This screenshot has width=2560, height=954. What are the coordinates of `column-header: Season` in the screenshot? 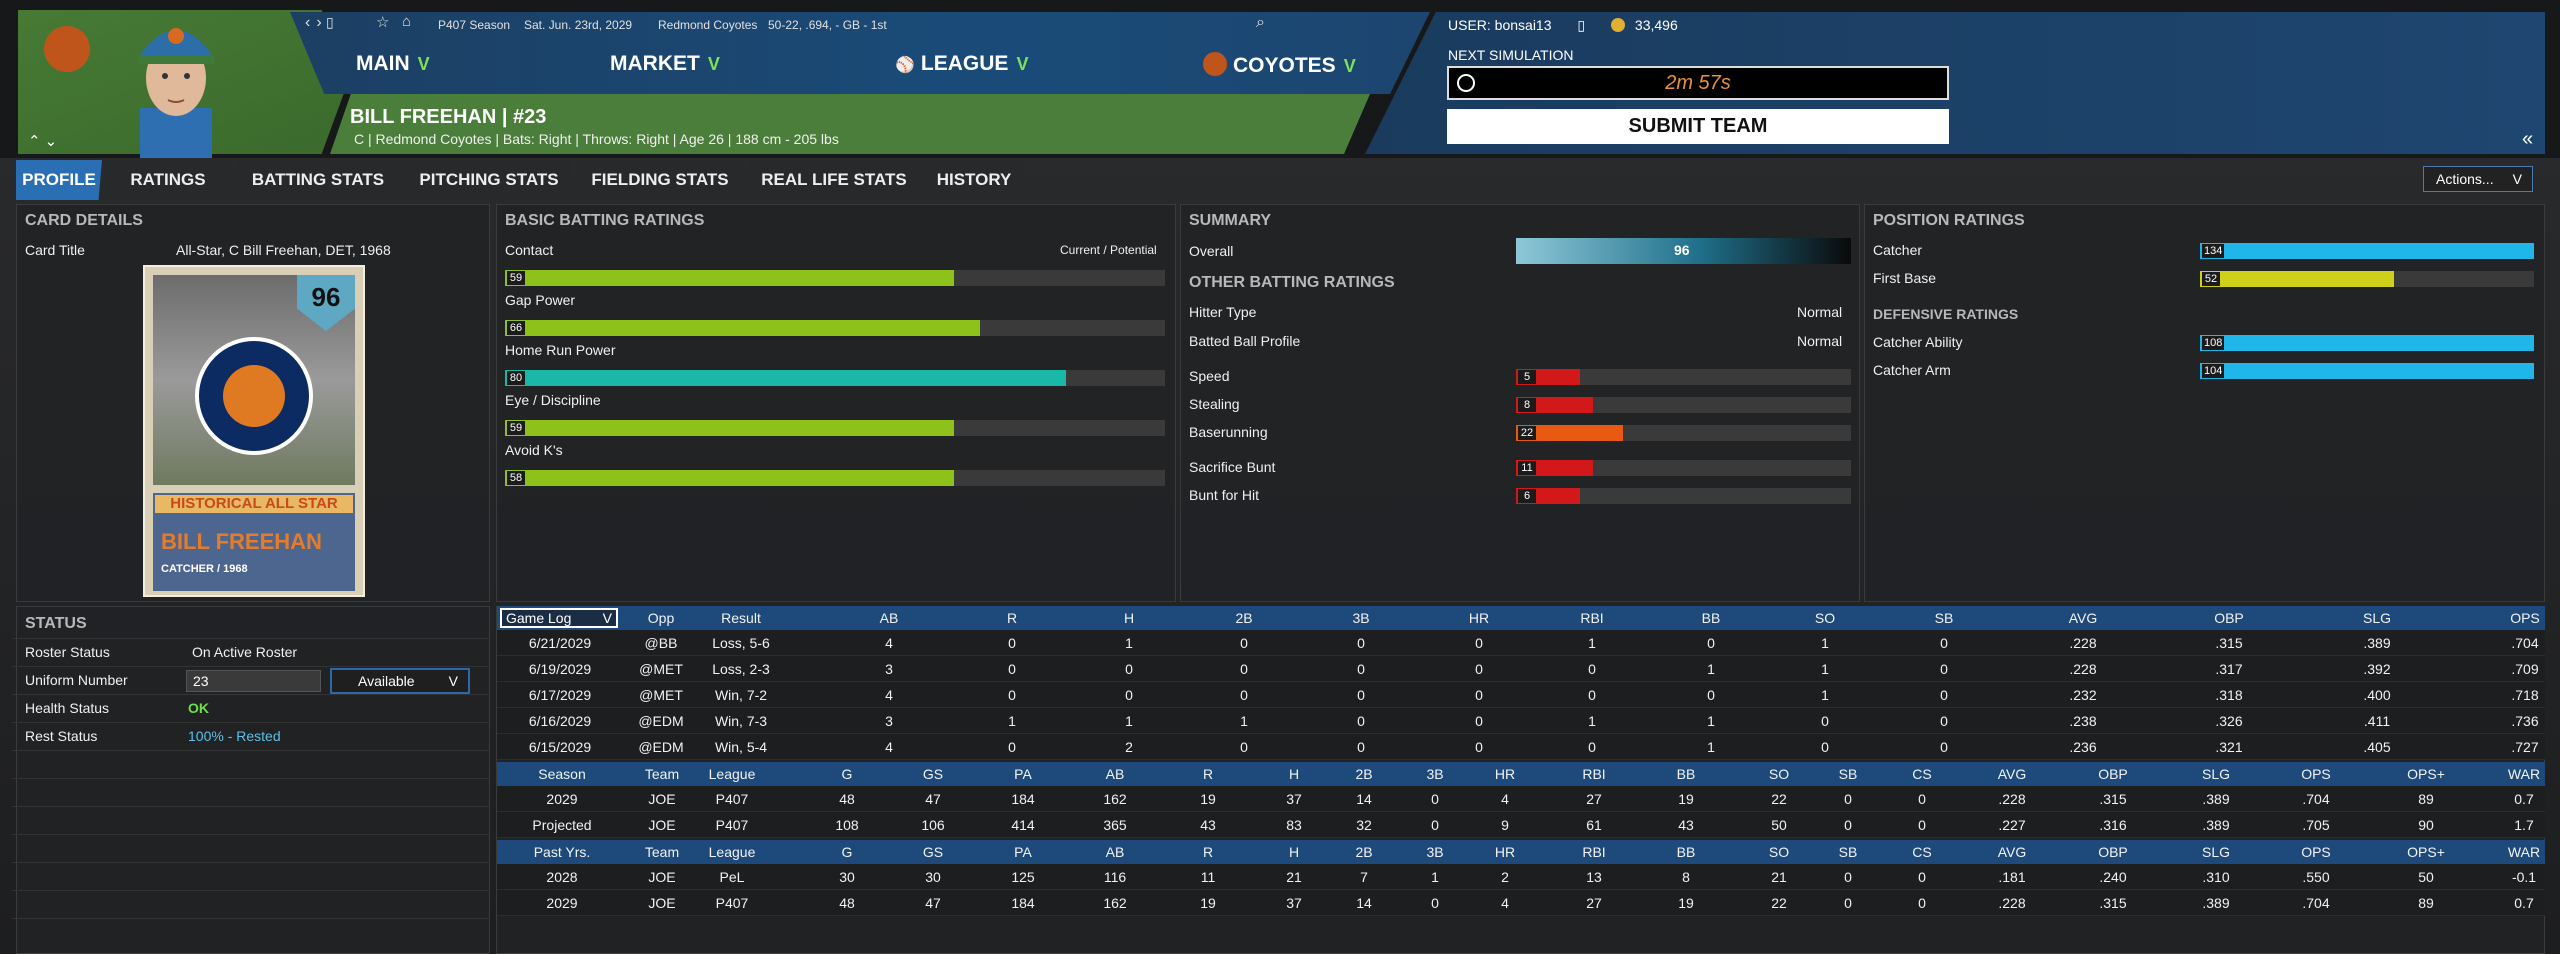 It's located at (562, 774).